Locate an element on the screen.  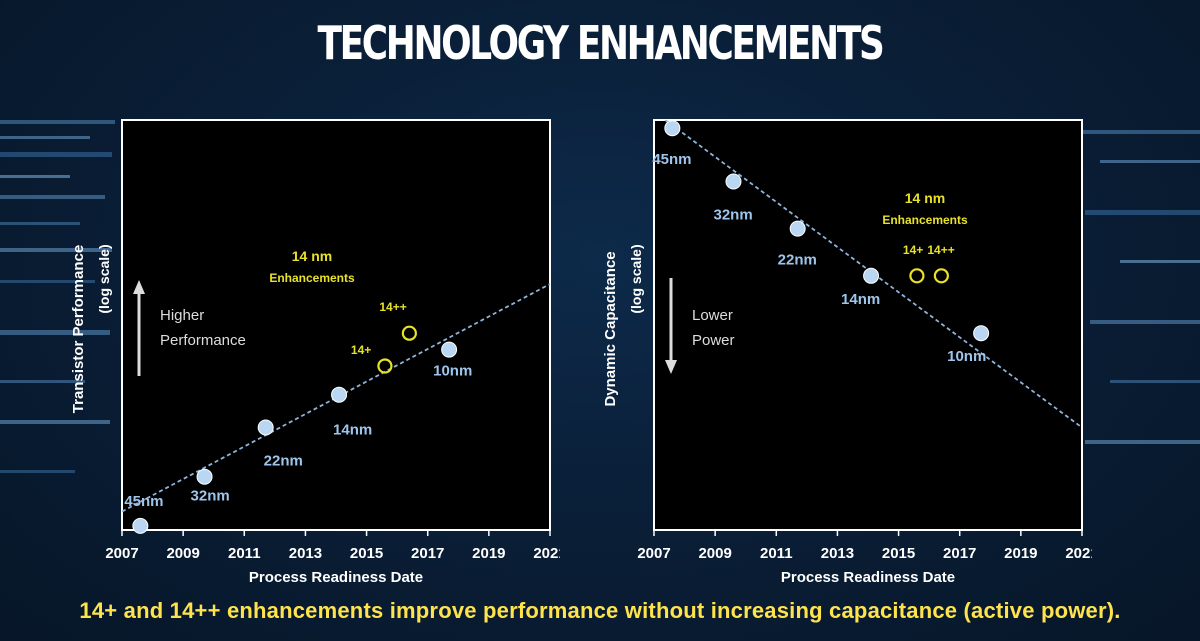
direction-label-line1: Lower is located at coordinates (712, 315).